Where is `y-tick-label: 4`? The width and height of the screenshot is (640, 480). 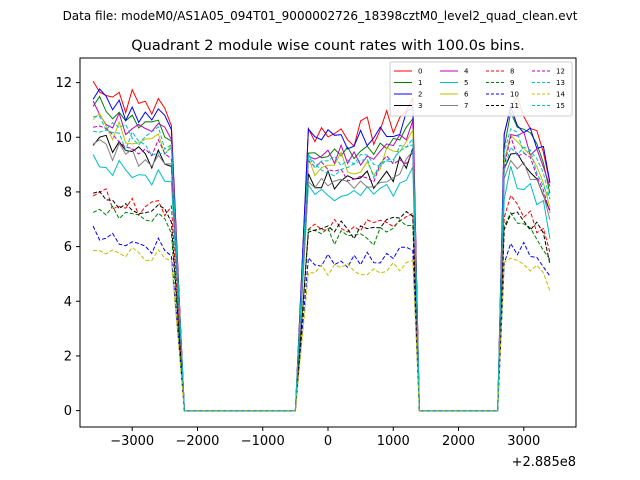 y-tick-label: 4 is located at coordinates (68, 302).